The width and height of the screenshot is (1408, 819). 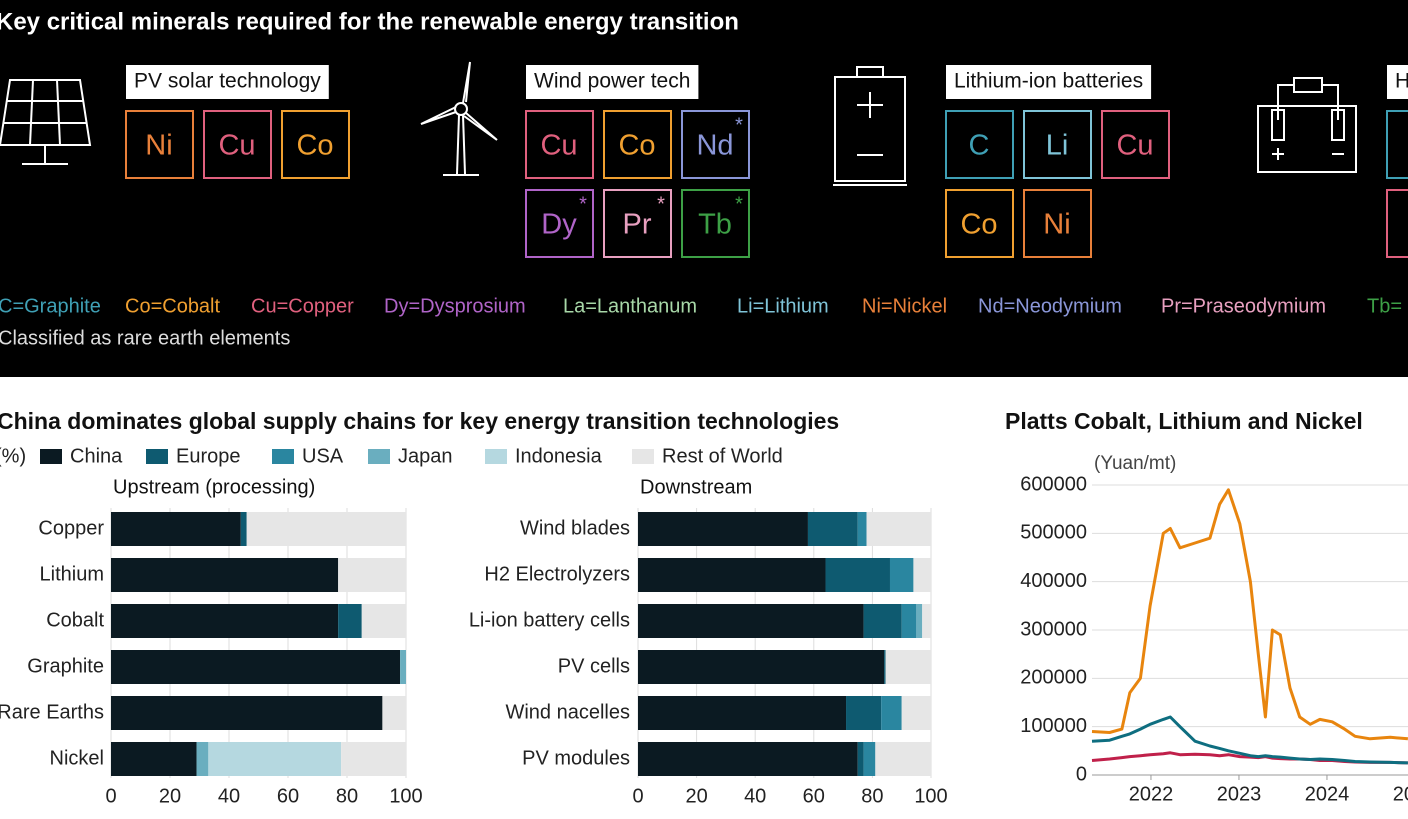 I want to click on panel-subtitle: Downstream, so click(x=696, y=487).